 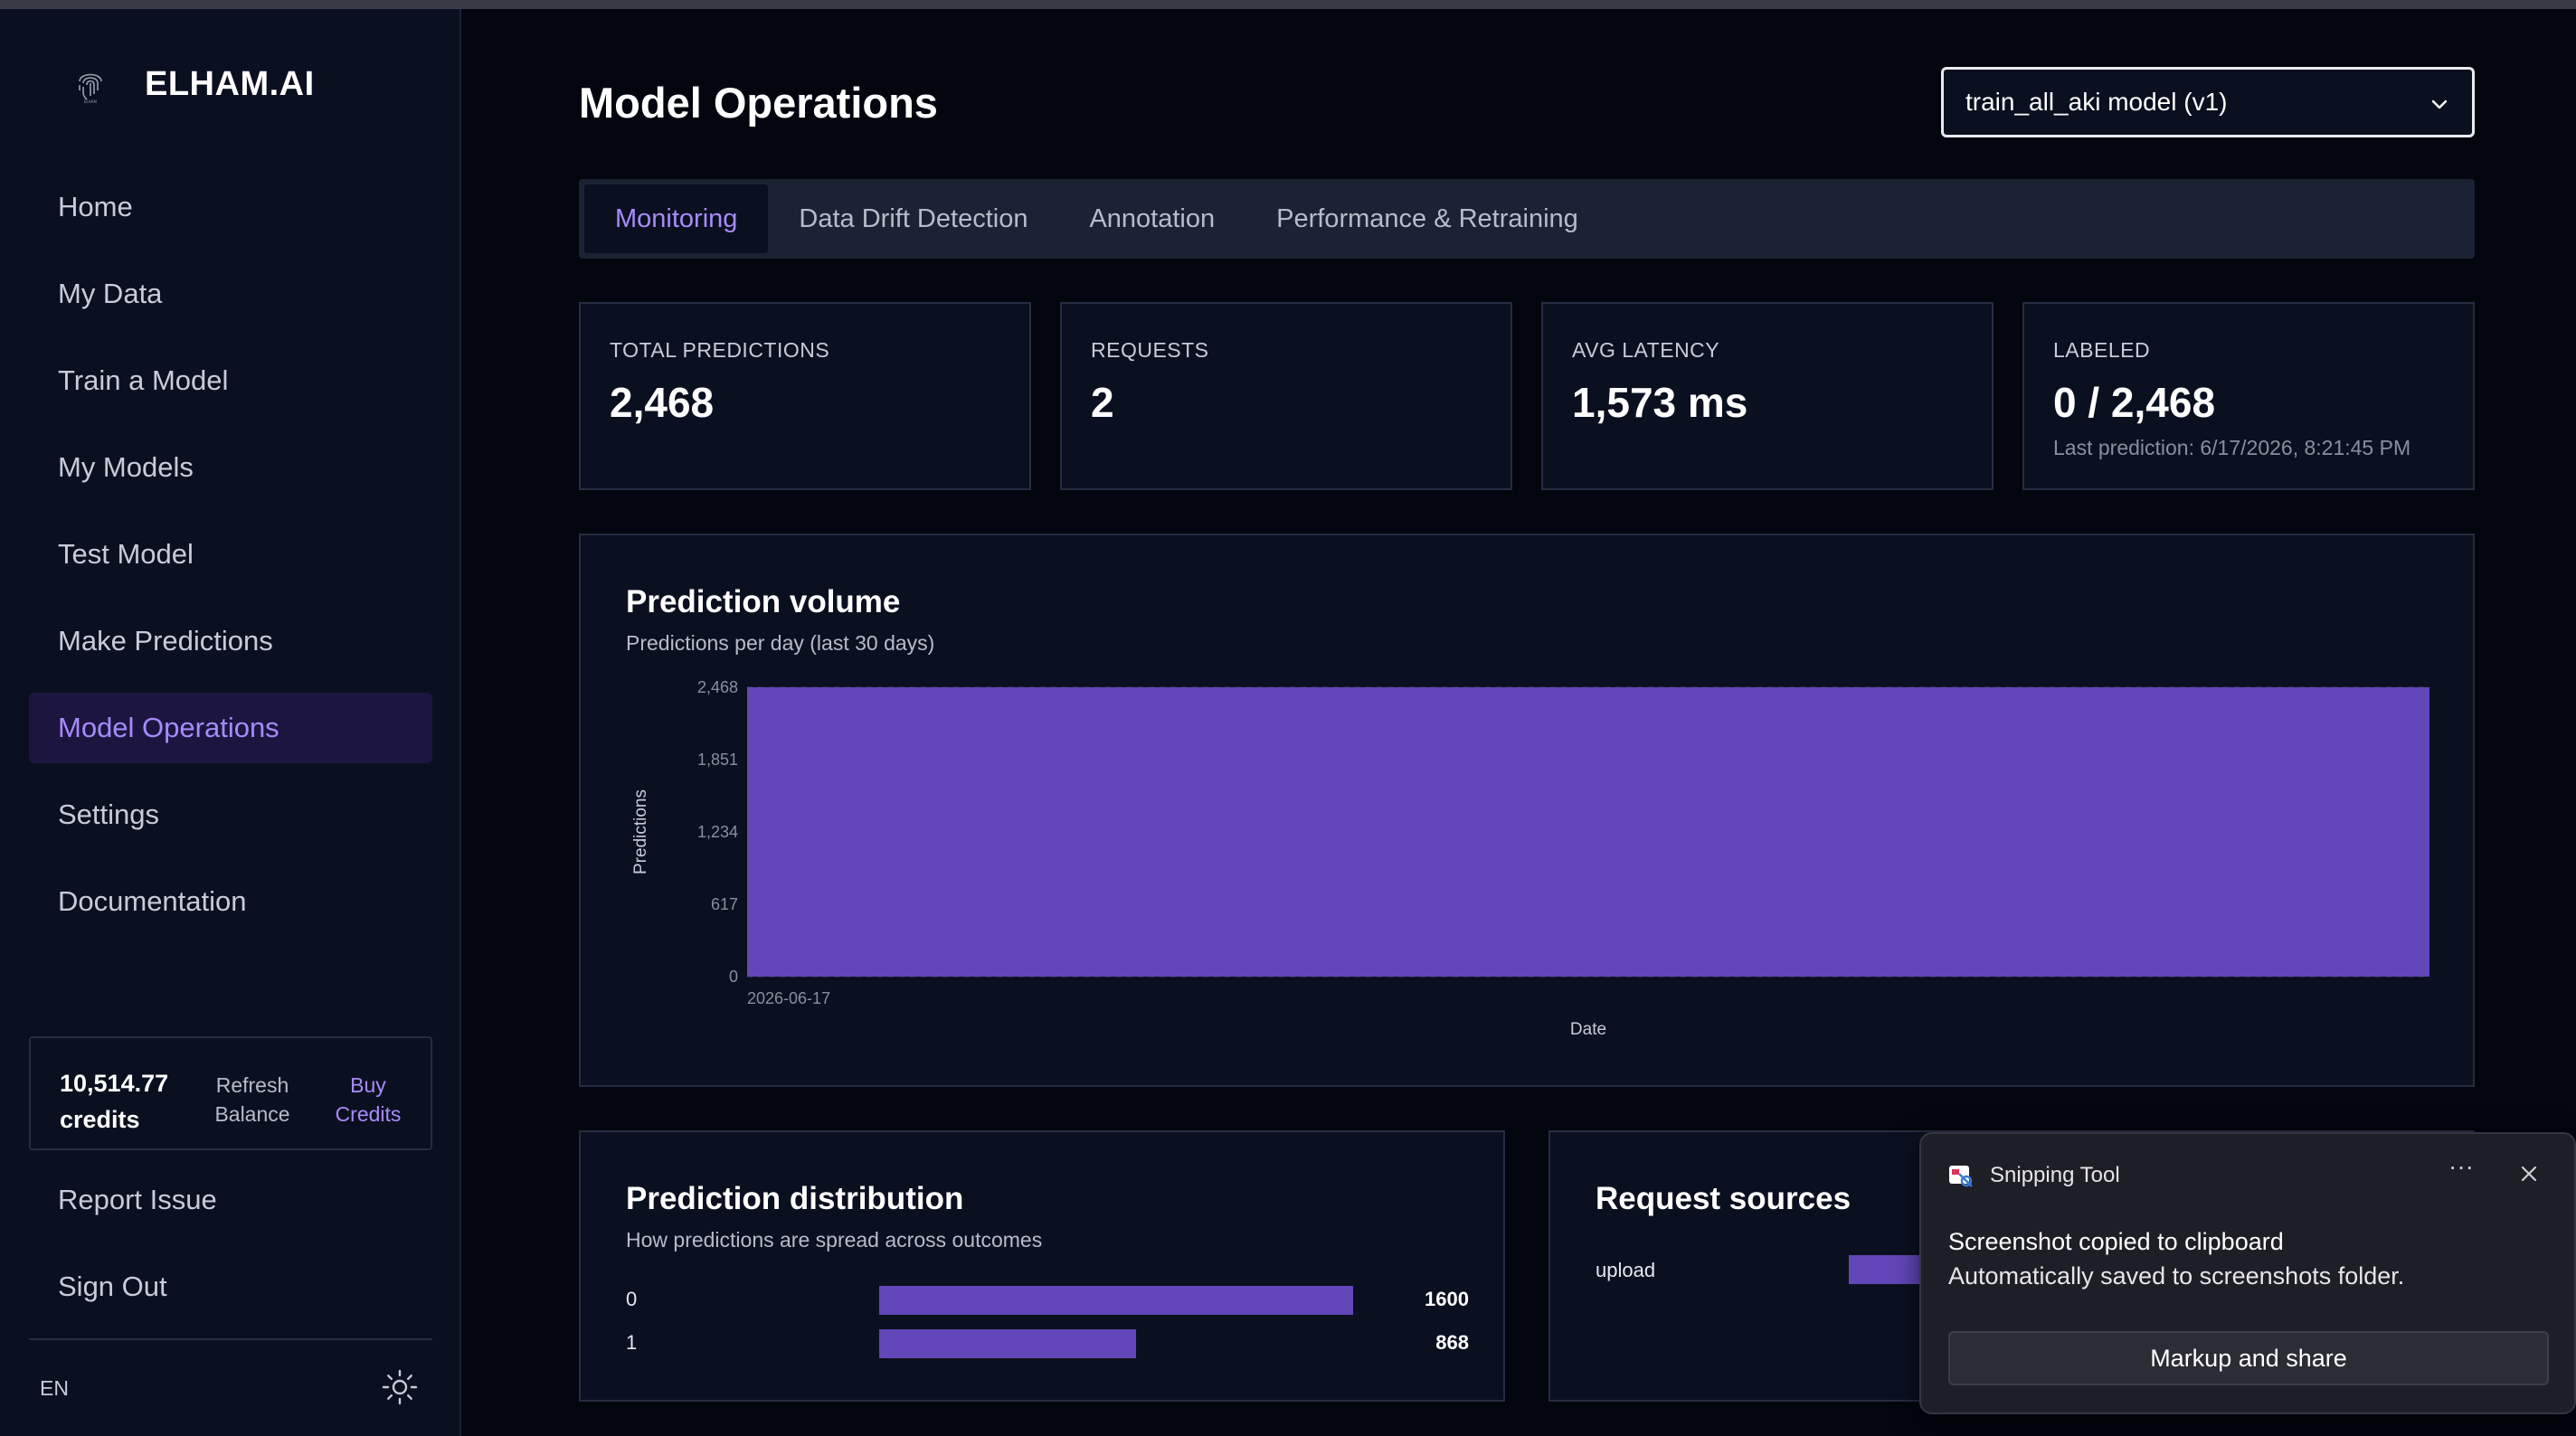 What do you see at coordinates (90, 88) in the screenshot?
I see `fingerprint-logo-icon: ELHAM` at bounding box center [90, 88].